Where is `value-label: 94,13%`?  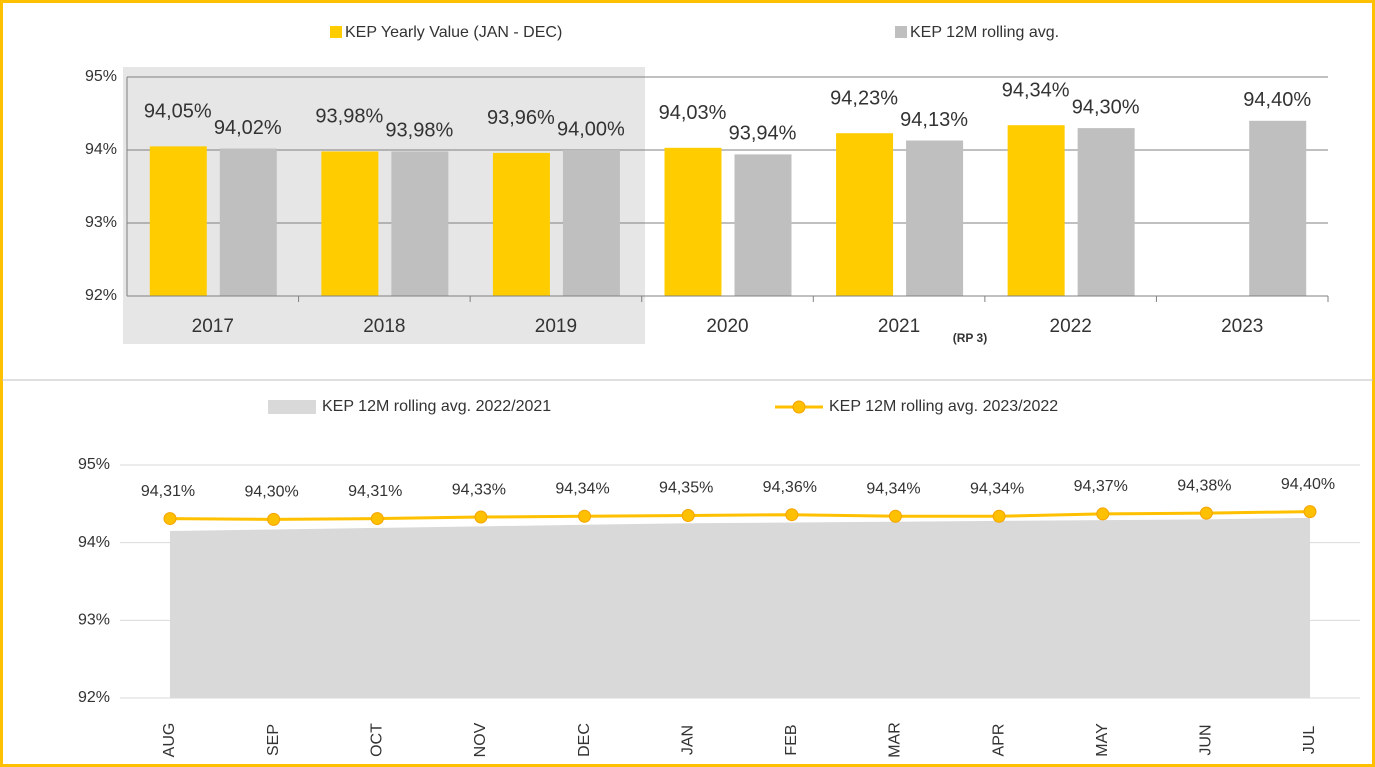
value-label: 94,13% is located at coordinates (934, 120).